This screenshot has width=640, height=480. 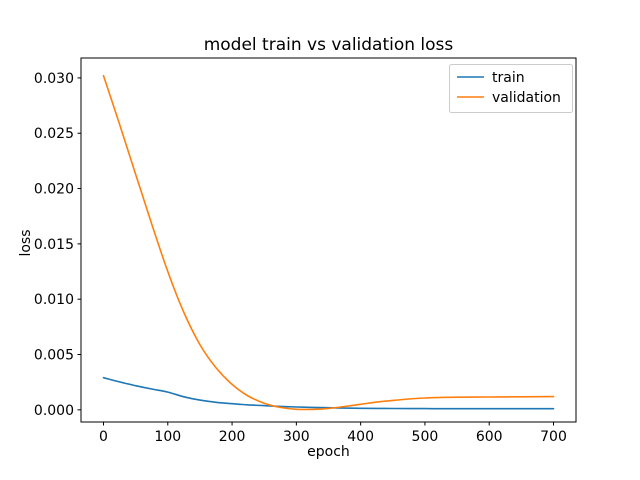 I want to click on x-tick-label: 400, so click(x=360, y=437).